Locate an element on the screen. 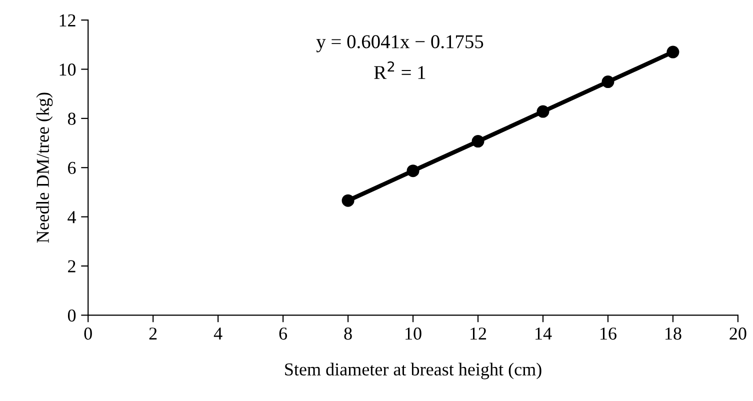  y-axis-title: Needle DM/tree (kg) is located at coordinates (44, 167).